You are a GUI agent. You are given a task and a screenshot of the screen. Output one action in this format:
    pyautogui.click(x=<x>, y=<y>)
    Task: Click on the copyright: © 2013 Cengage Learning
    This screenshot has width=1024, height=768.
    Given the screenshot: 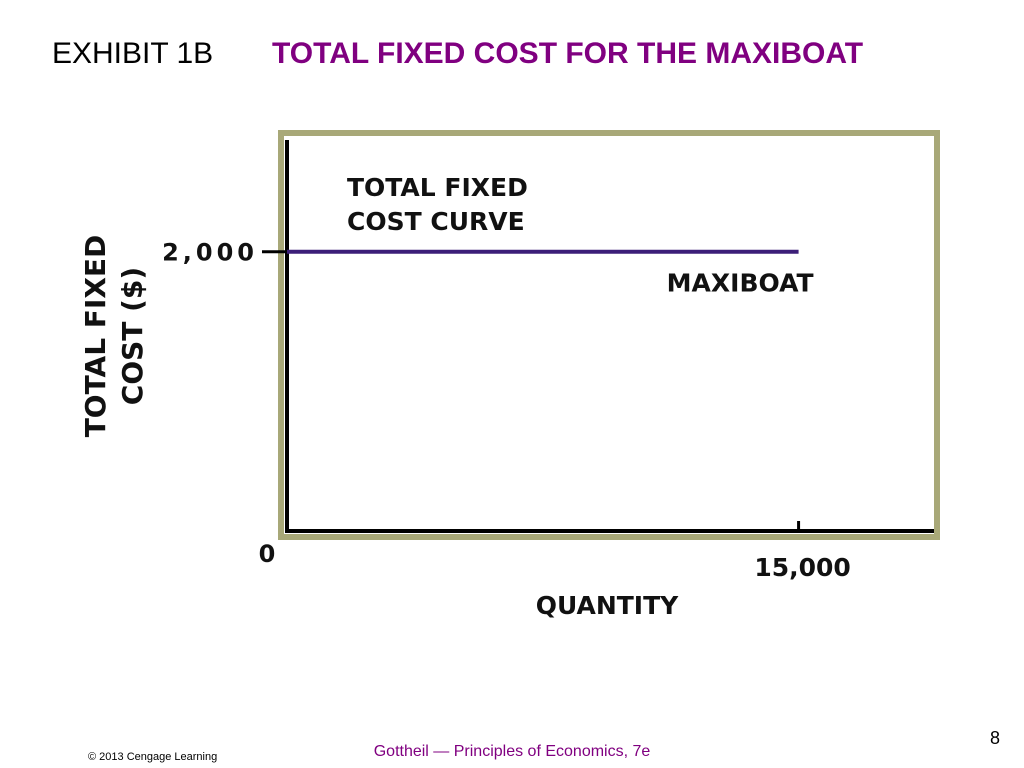 What is the action you would take?
    pyautogui.click(x=152, y=757)
    